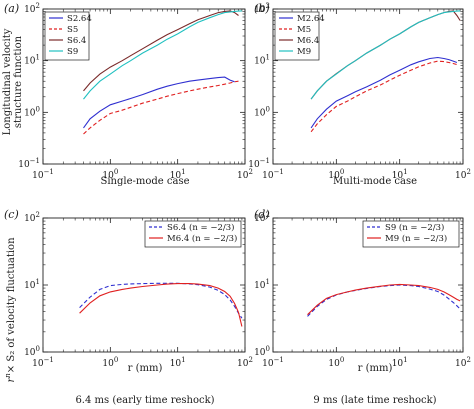 The height and width of the screenshot is (409, 474). I want to click on legend-label-M5: M5, so click(304, 30).